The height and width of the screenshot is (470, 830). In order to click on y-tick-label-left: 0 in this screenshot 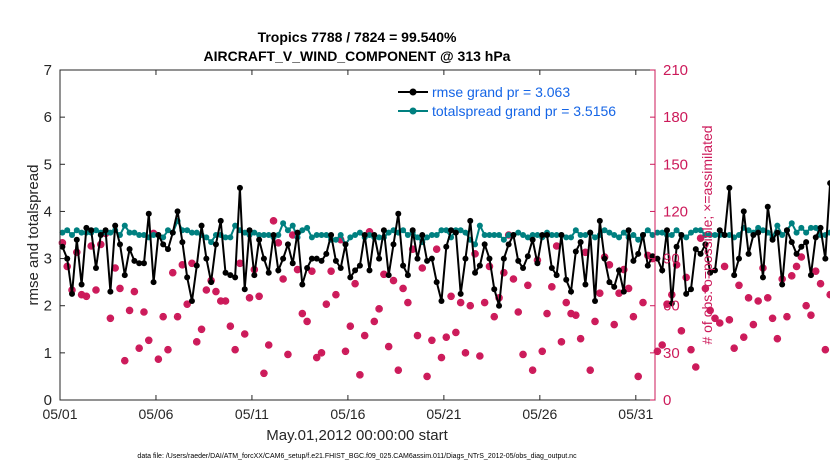, I will do `click(48, 400)`.